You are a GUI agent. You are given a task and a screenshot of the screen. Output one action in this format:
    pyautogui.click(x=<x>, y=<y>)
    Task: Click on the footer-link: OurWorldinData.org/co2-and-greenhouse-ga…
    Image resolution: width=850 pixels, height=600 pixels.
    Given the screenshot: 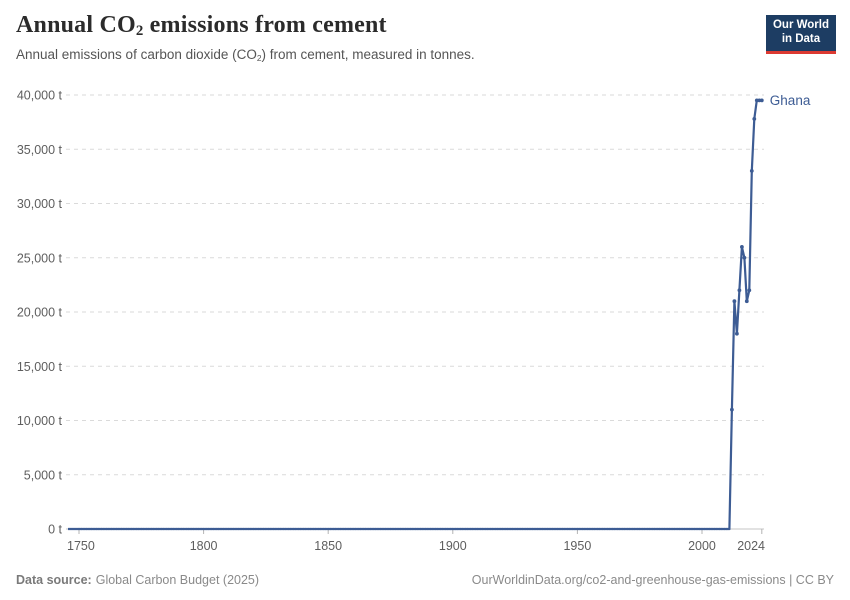 What is the action you would take?
    pyautogui.click(x=652, y=580)
    